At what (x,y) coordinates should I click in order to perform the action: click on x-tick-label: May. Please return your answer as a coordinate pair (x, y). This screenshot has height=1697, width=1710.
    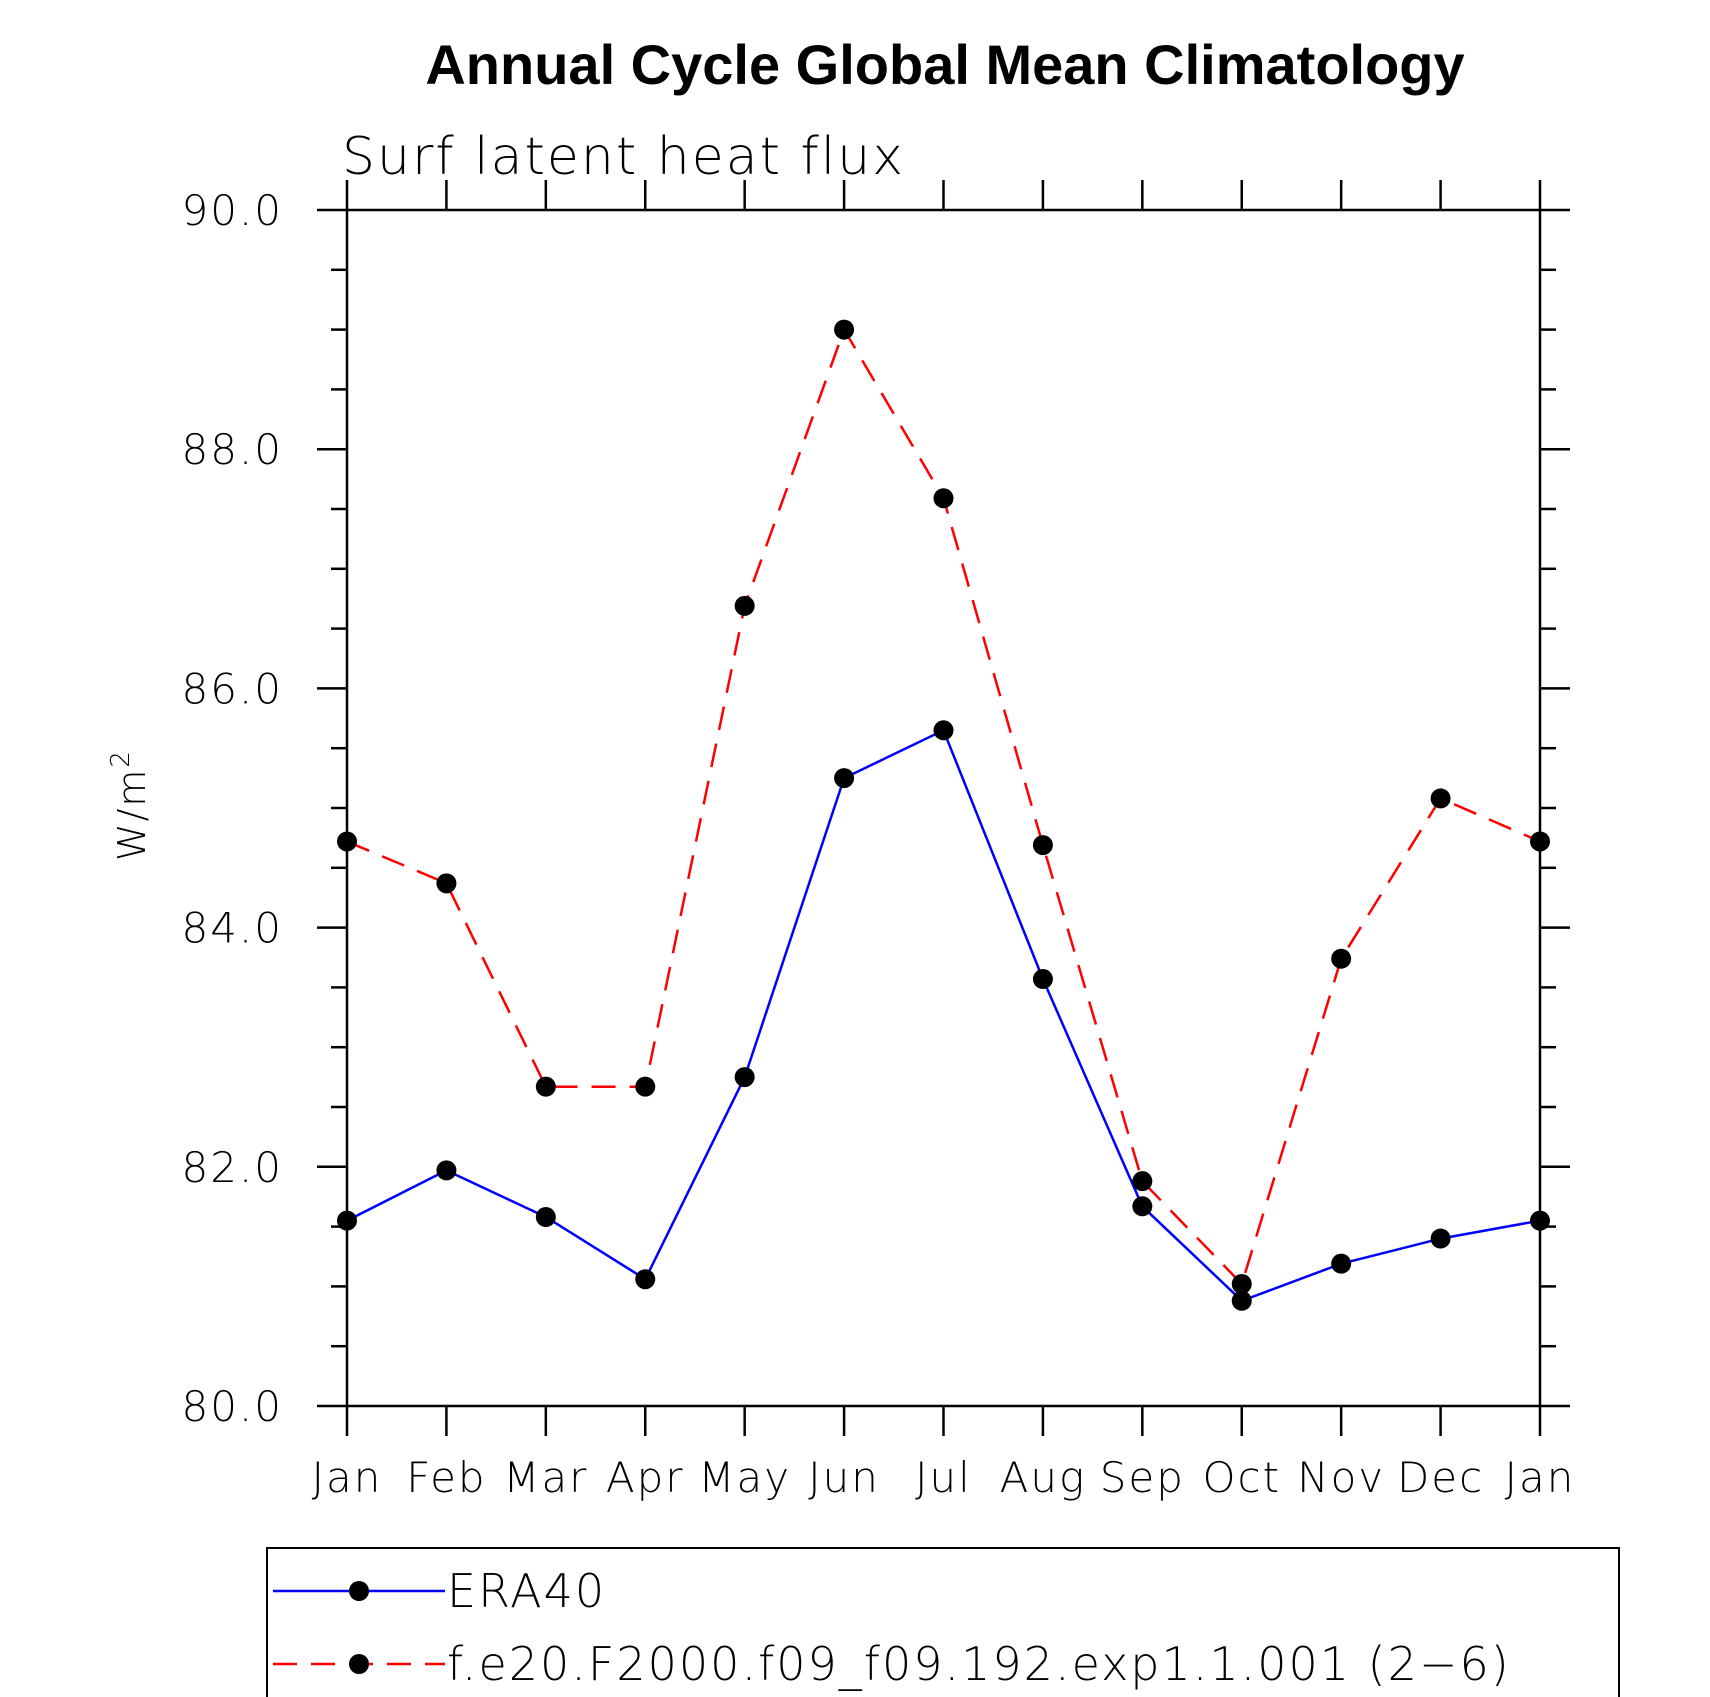
    Looking at the image, I should click on (744, 1477).